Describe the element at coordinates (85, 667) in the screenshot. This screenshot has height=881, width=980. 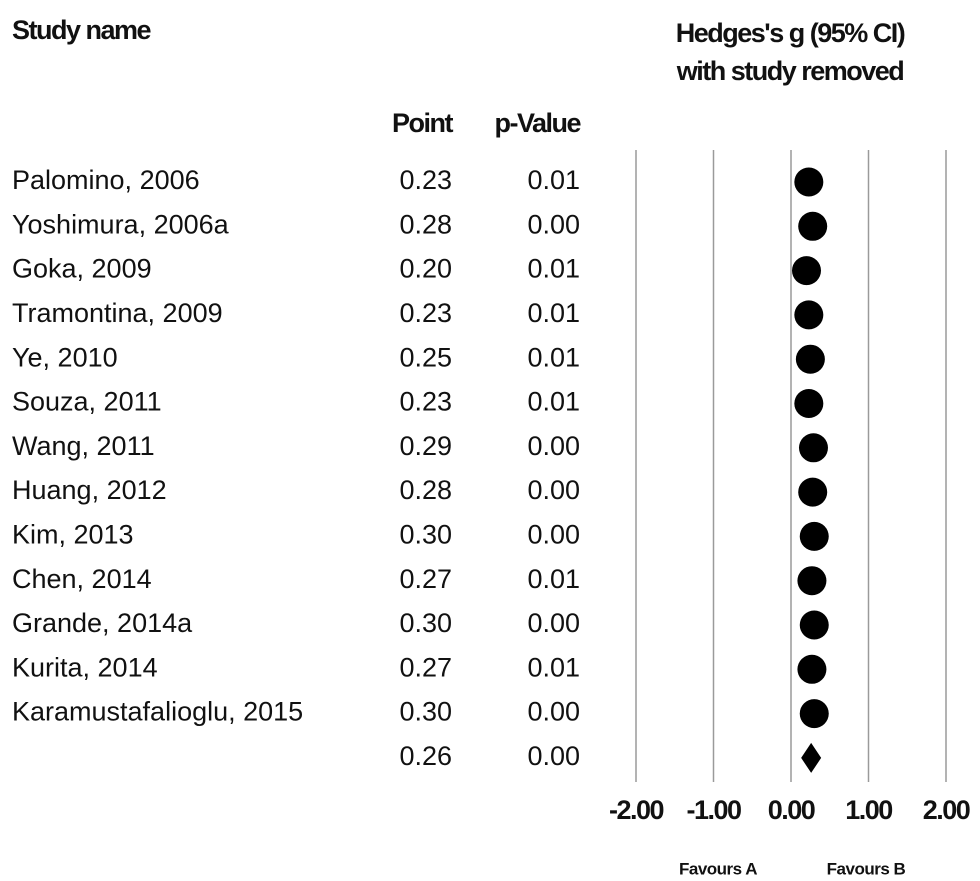
I see `study-name: Kurita, 2014` at that location.